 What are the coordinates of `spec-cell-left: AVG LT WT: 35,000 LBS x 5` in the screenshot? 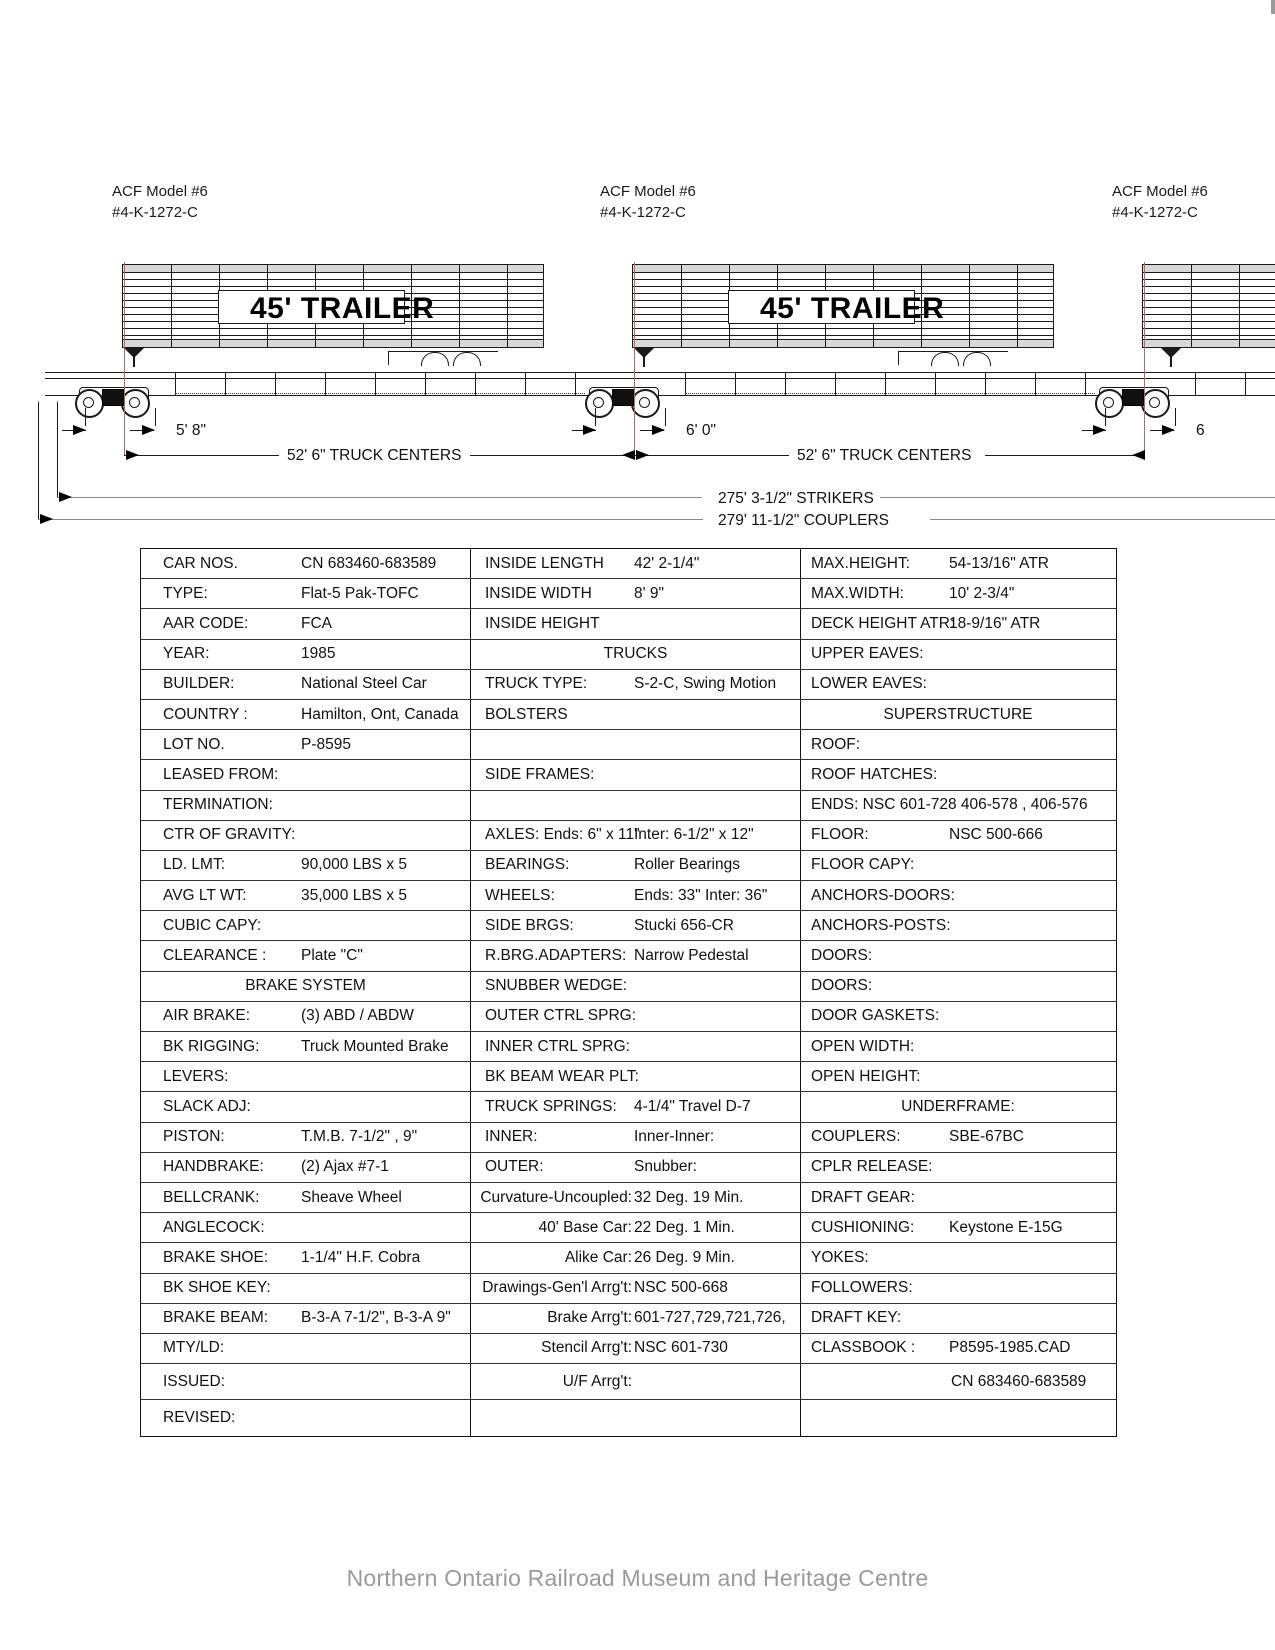 It's located at (306, 896).